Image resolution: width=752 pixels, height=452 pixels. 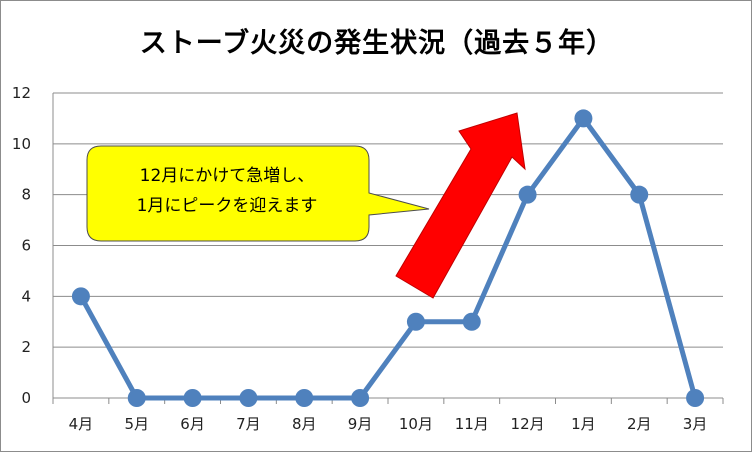 I want to click on x-tick-label: 7月, so click(x=248, y=424).